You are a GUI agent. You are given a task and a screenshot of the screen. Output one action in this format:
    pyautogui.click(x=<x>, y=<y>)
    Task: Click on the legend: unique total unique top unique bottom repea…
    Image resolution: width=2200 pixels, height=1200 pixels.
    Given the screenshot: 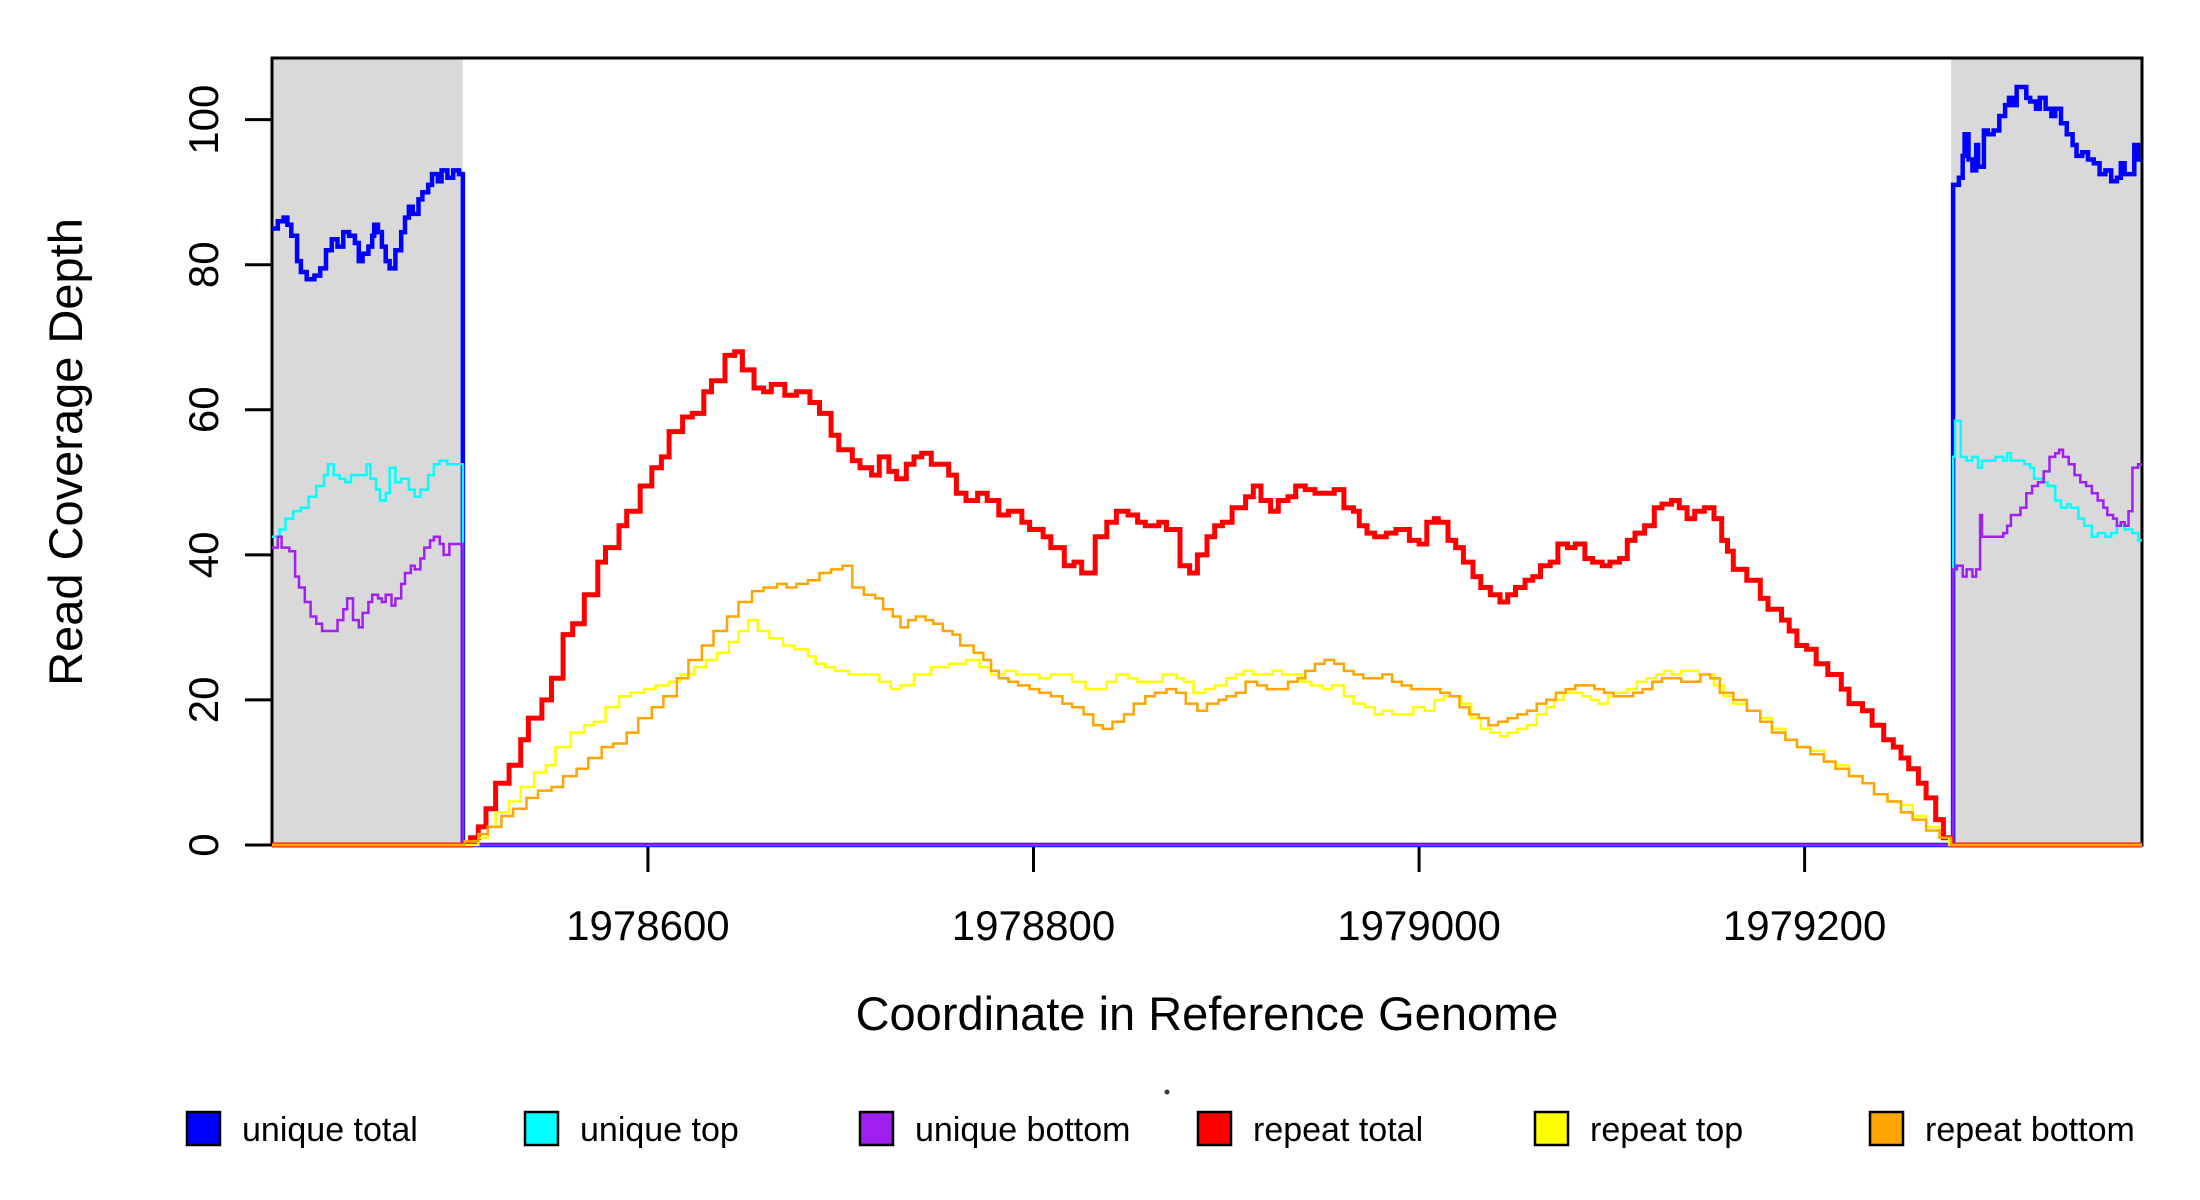 What is the action you would take?
    pyautogui.click(x=1160, y=1119)
    